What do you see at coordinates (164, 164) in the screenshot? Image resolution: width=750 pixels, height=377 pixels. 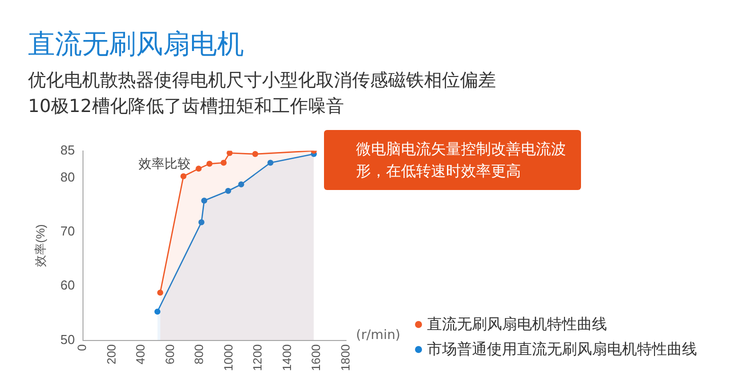 I see `annotation: 效率比较` at bounding box center [164, 164].